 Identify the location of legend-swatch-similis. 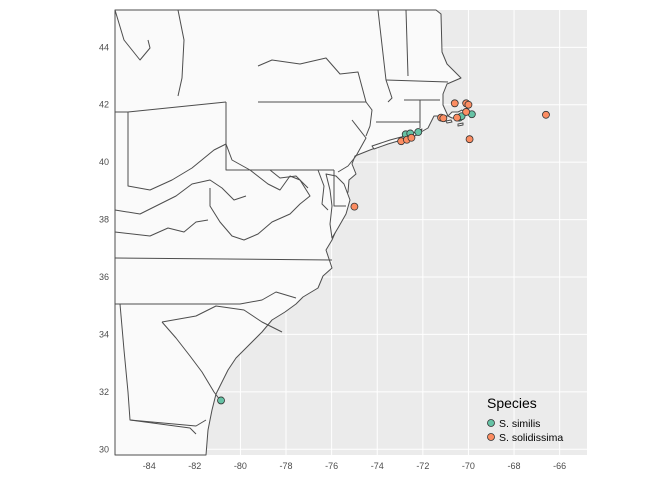
(491, 423).